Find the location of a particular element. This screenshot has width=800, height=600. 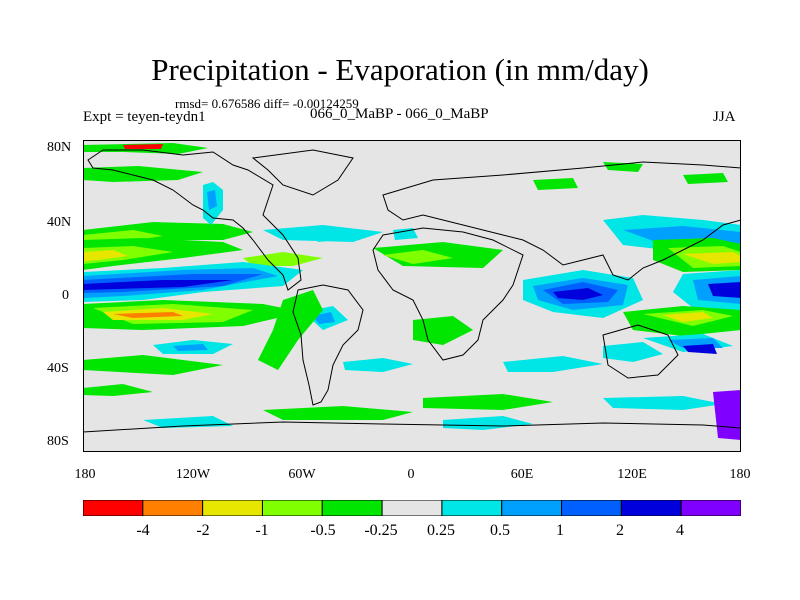

colorbar-label: -0.5 is located at coordinates (322, 531).